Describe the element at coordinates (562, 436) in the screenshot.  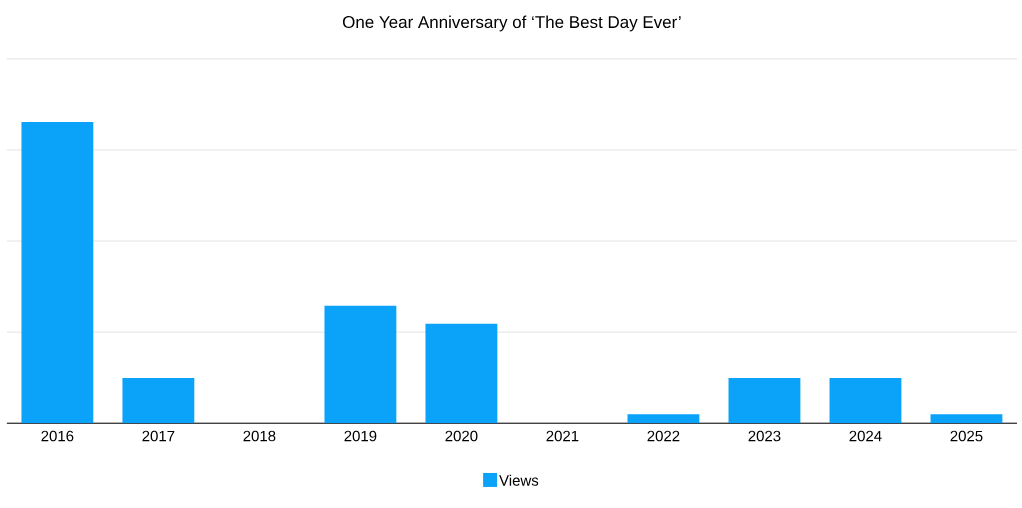
I see `x-tick-label: 2021` at that location.